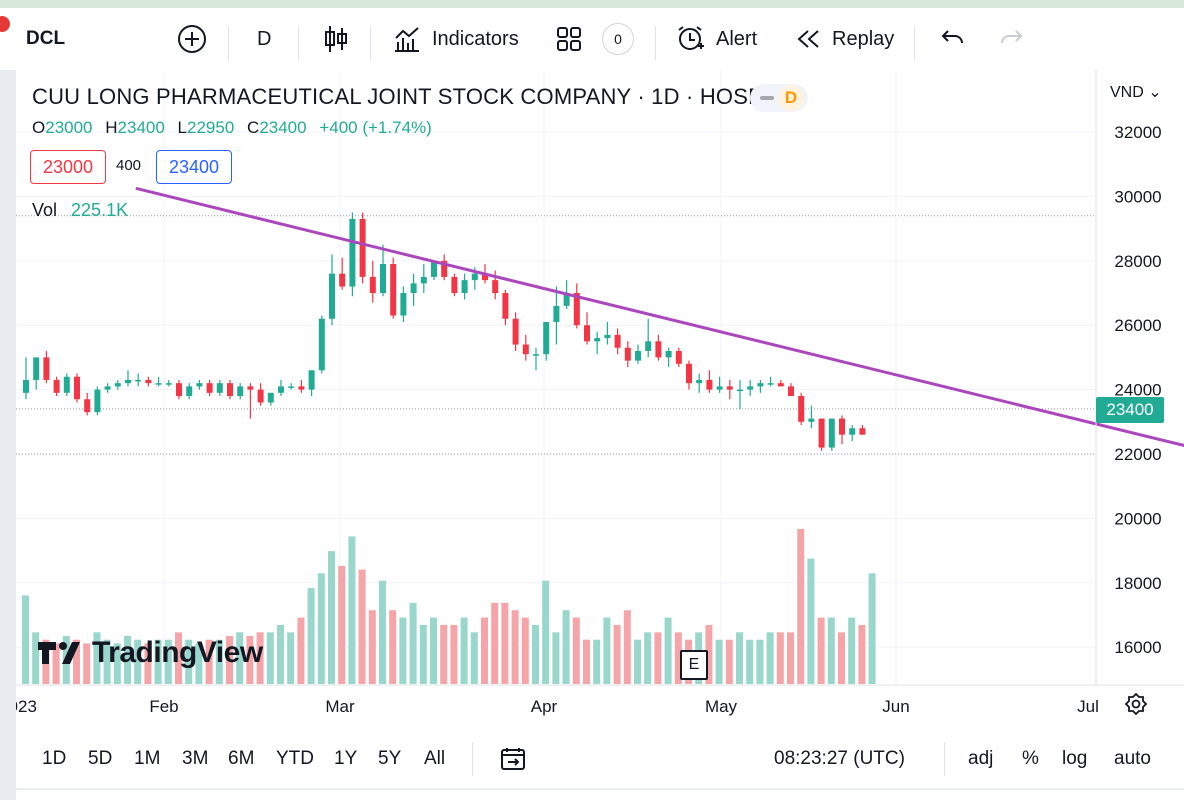 This screenshot has height=800, width=1184. I want to click on layouts-button, so click(569, 39).